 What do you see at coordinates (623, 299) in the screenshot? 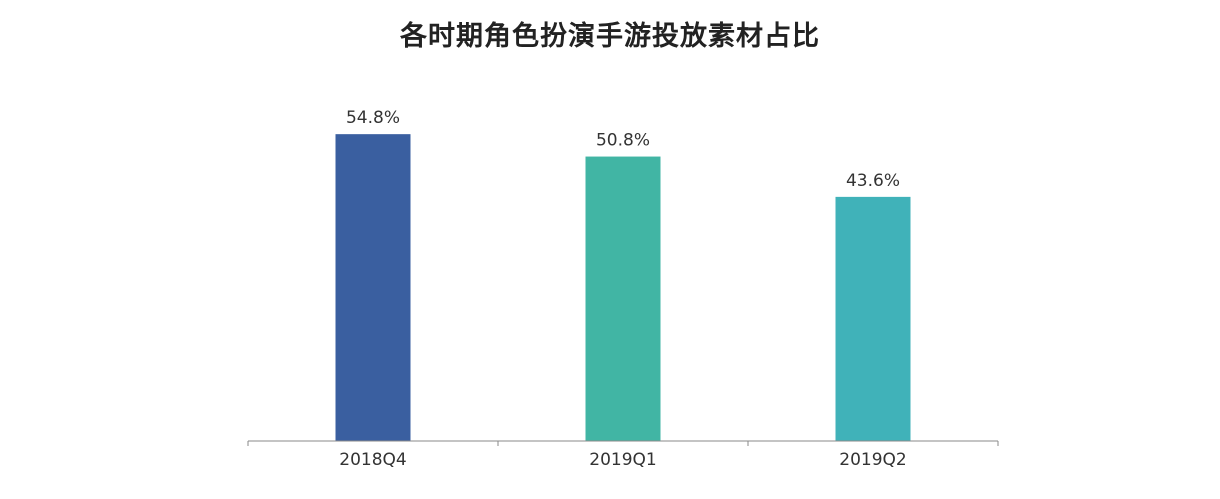
I see `bar-2019Q1` at bounding box center [623, 299].